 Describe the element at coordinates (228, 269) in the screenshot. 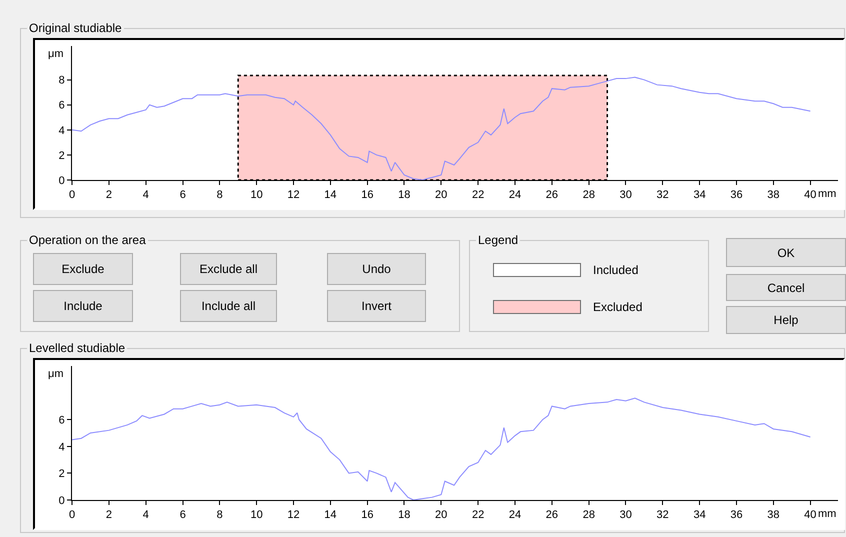

I see `button: Exclude all` at that location.